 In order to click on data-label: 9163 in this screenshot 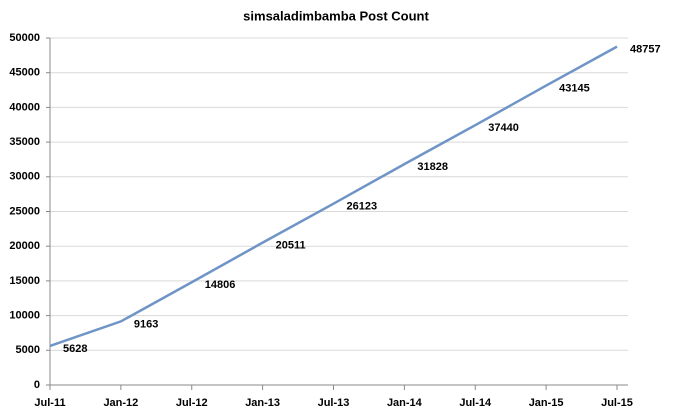, I will do `click(146, 324)`.